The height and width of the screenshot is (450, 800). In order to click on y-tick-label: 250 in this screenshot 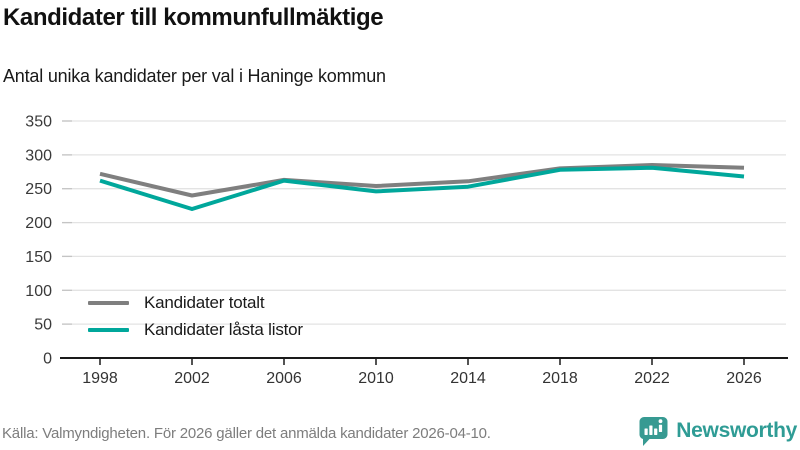, I will do `click(38, 189)`.